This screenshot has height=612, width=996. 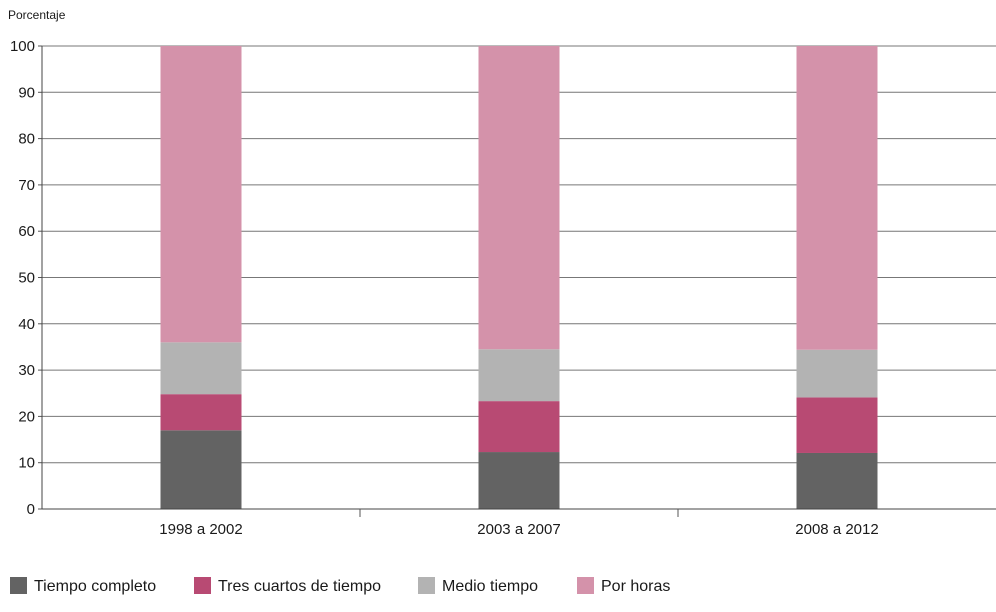 I want to click on y-axis-ticks: 0 10 20 30 40 50 60 70 80 90 100, so click(x=26, y=278).